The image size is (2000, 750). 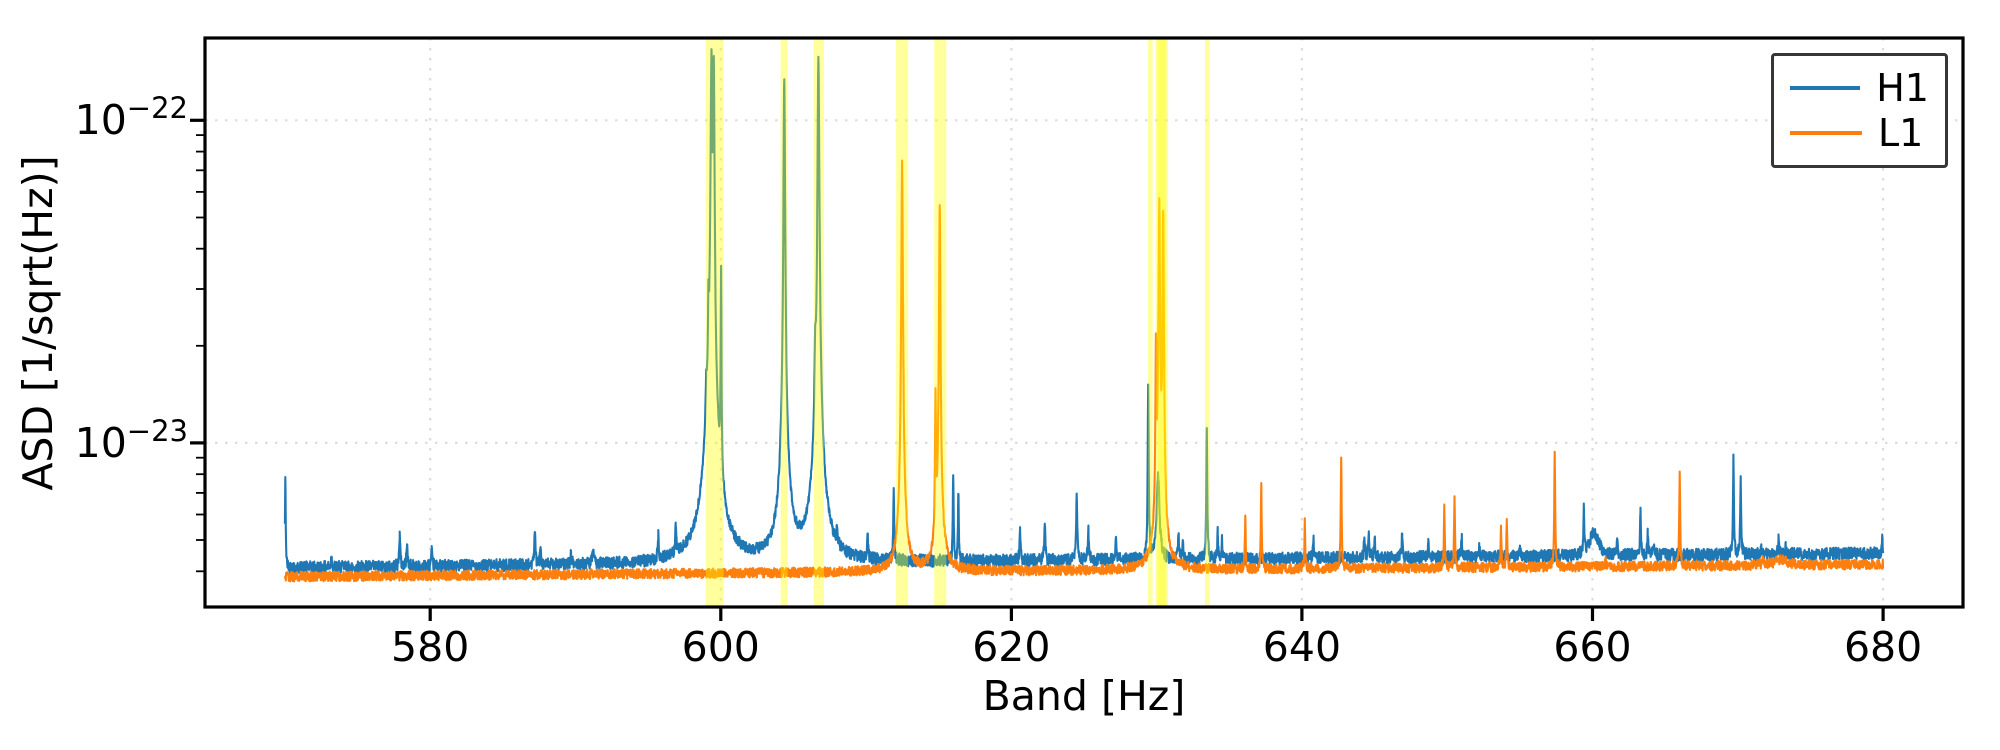 What do you see at coordinates (131, 118) in the screenshot?
I see `y-tick-label-1e−22: 10−22` at bounding box center [131, 118].